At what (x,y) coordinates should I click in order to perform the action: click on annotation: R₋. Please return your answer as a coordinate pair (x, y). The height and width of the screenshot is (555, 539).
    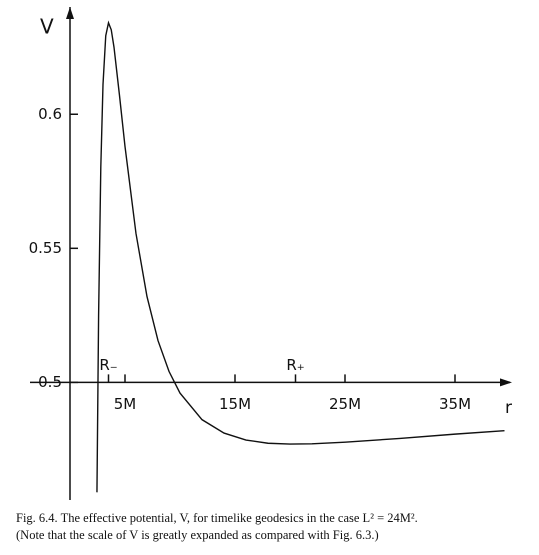
    Looking at the image, I should click on (108, 365).